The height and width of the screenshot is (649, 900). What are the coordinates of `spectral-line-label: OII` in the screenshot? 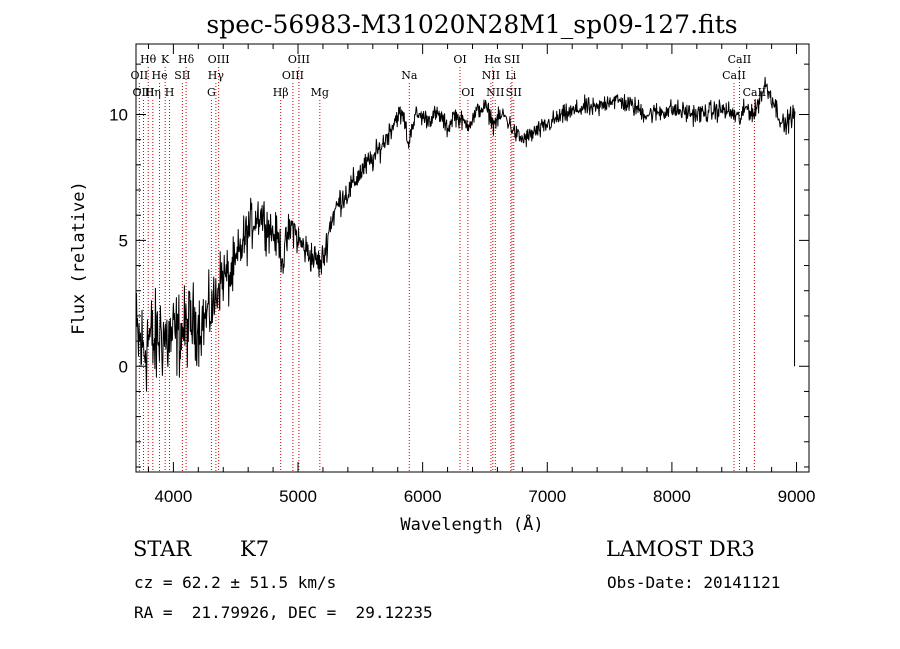 It's located at (140, 75).